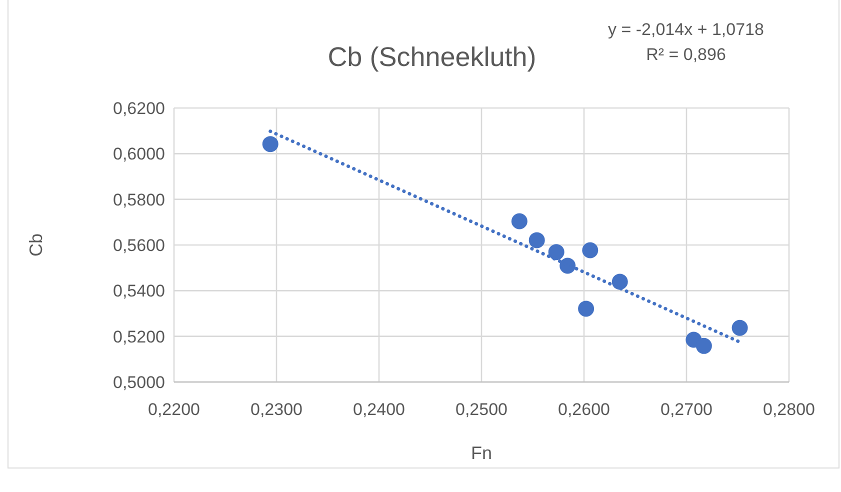  Describe the element at coordinates (584, 409) in the screenshot. I see `x-tick-label: 0,2600` at that location.